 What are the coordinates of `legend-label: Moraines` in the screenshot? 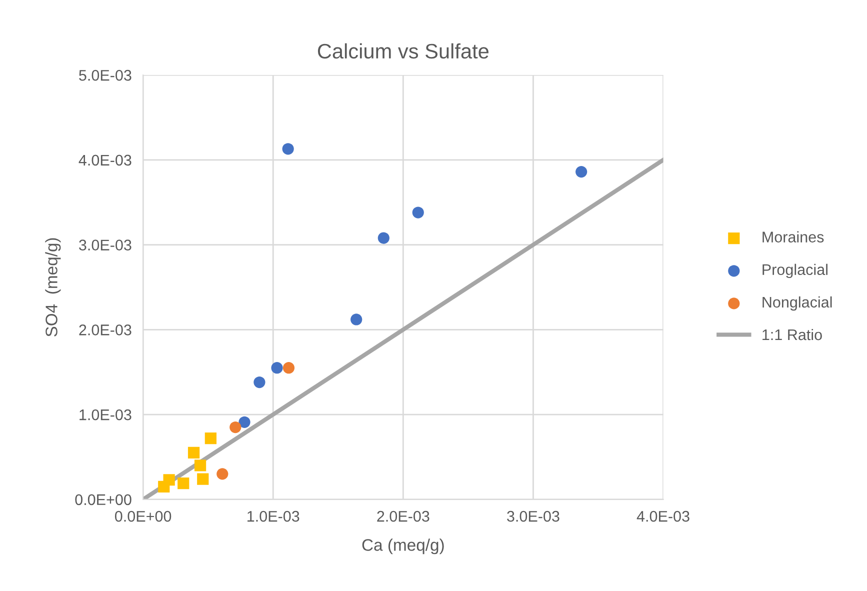 It's located at (793, 236).